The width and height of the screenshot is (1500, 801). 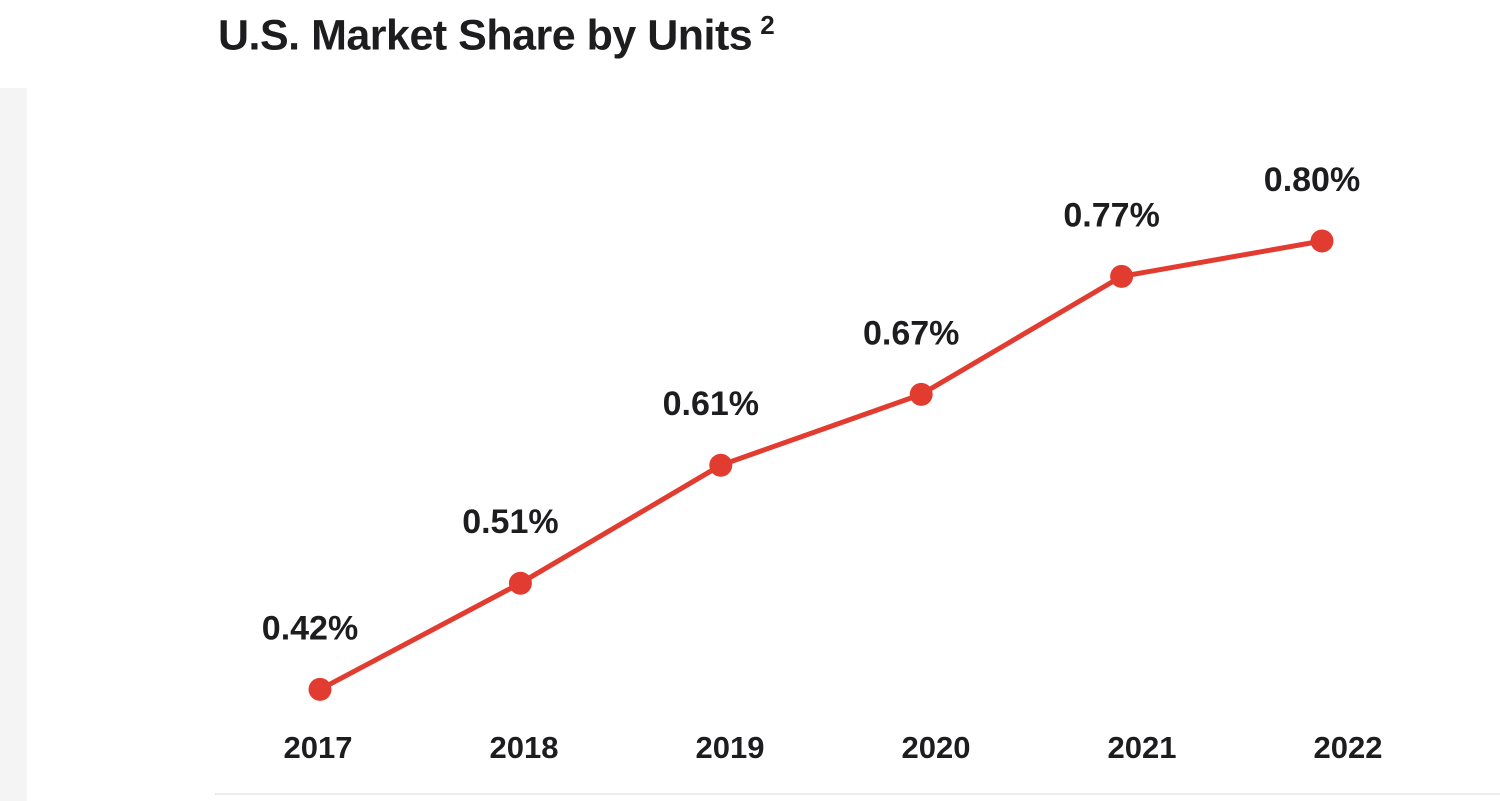 What do you see at coordinates (310, 628) in the screenshot?
I see `data-label-2017: 0.42%` at bounding box center [310, 628].